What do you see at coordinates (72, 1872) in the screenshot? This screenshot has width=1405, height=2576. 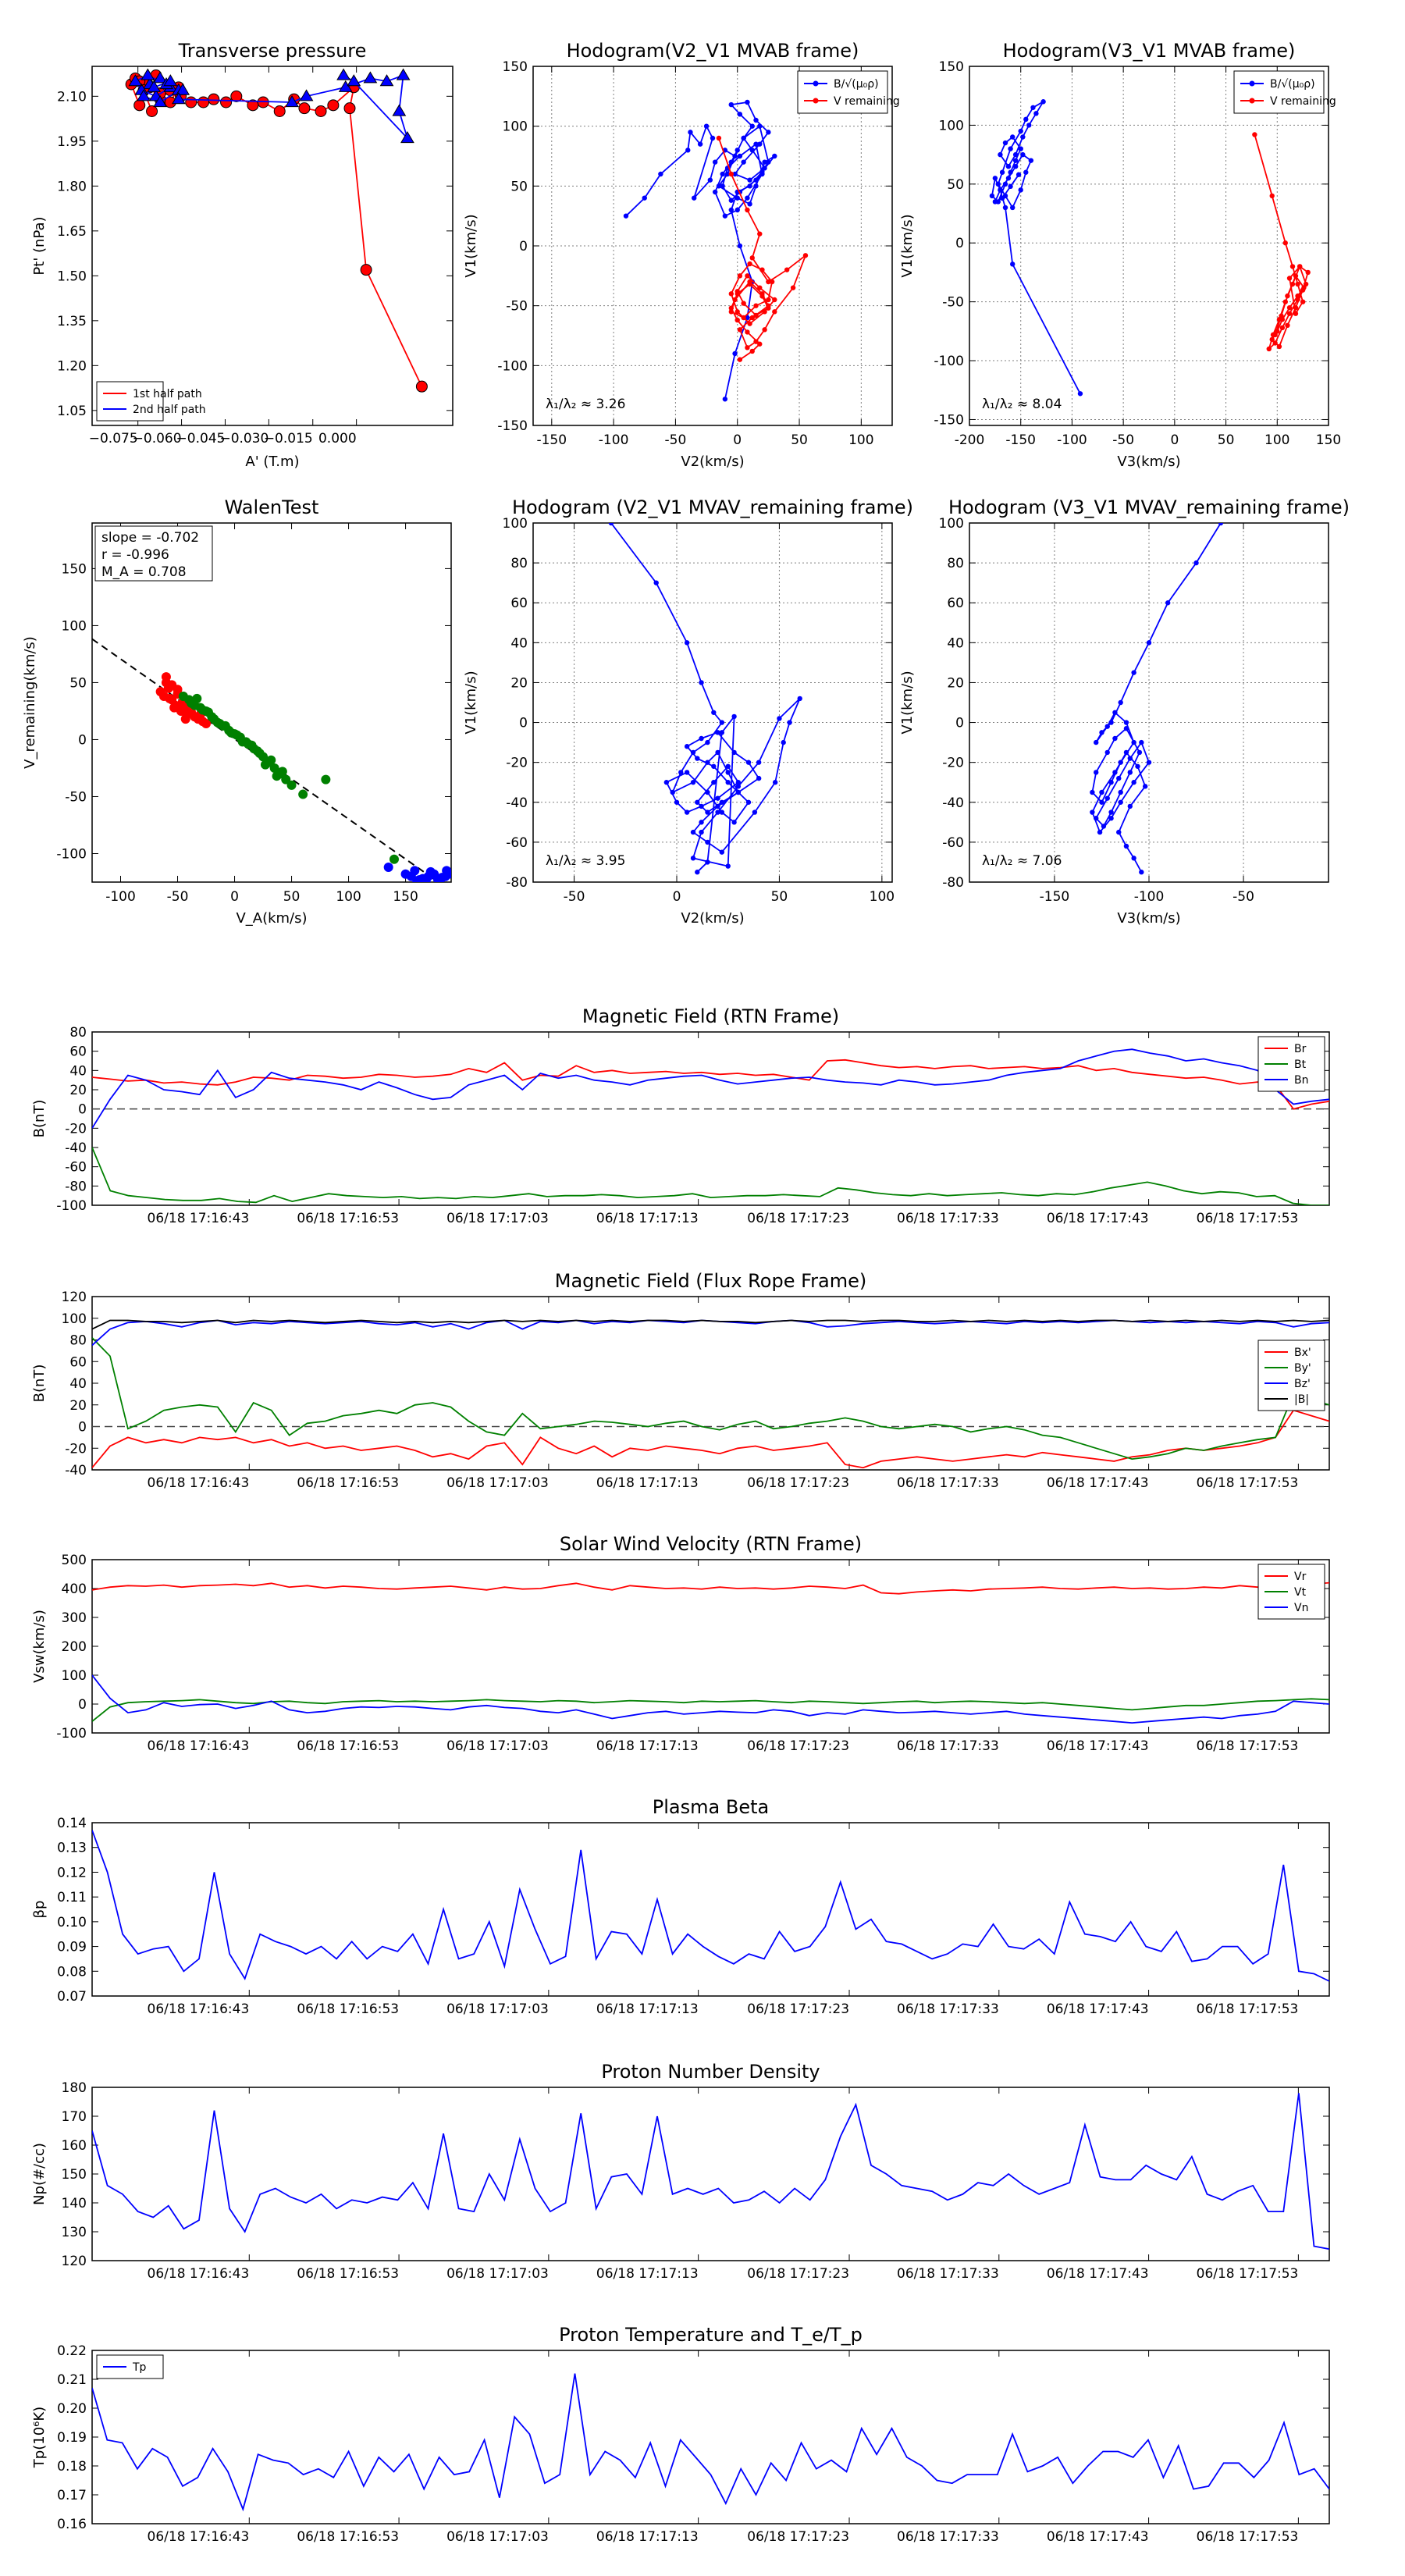 I see `y-tick-label: 0.12` at bounding box center [72, 1872].